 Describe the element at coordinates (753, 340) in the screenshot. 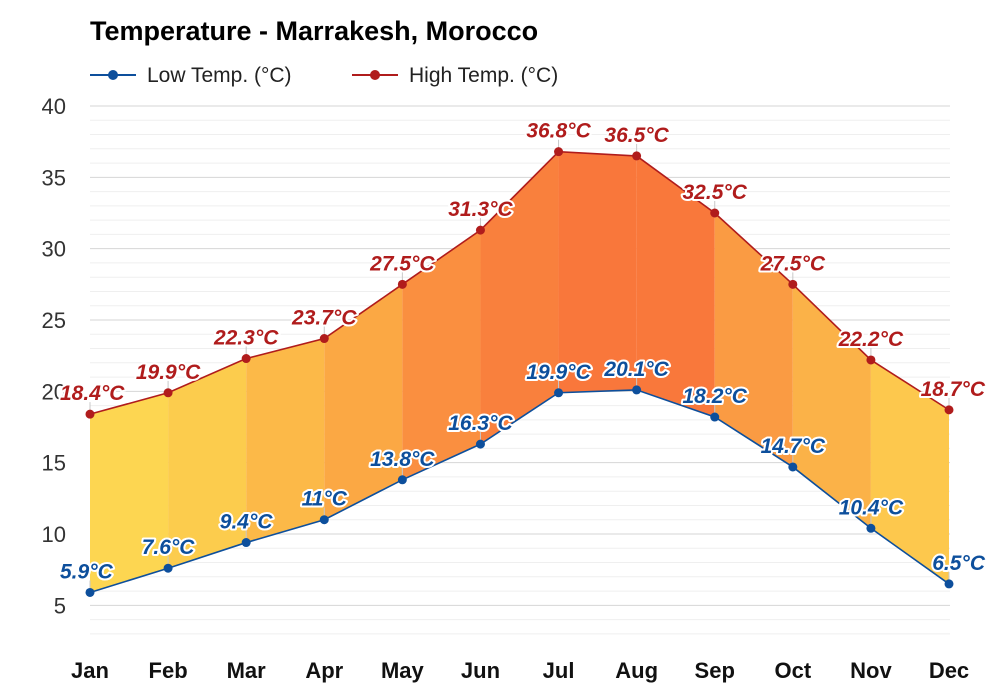

I see `area-band-sep` at that location.